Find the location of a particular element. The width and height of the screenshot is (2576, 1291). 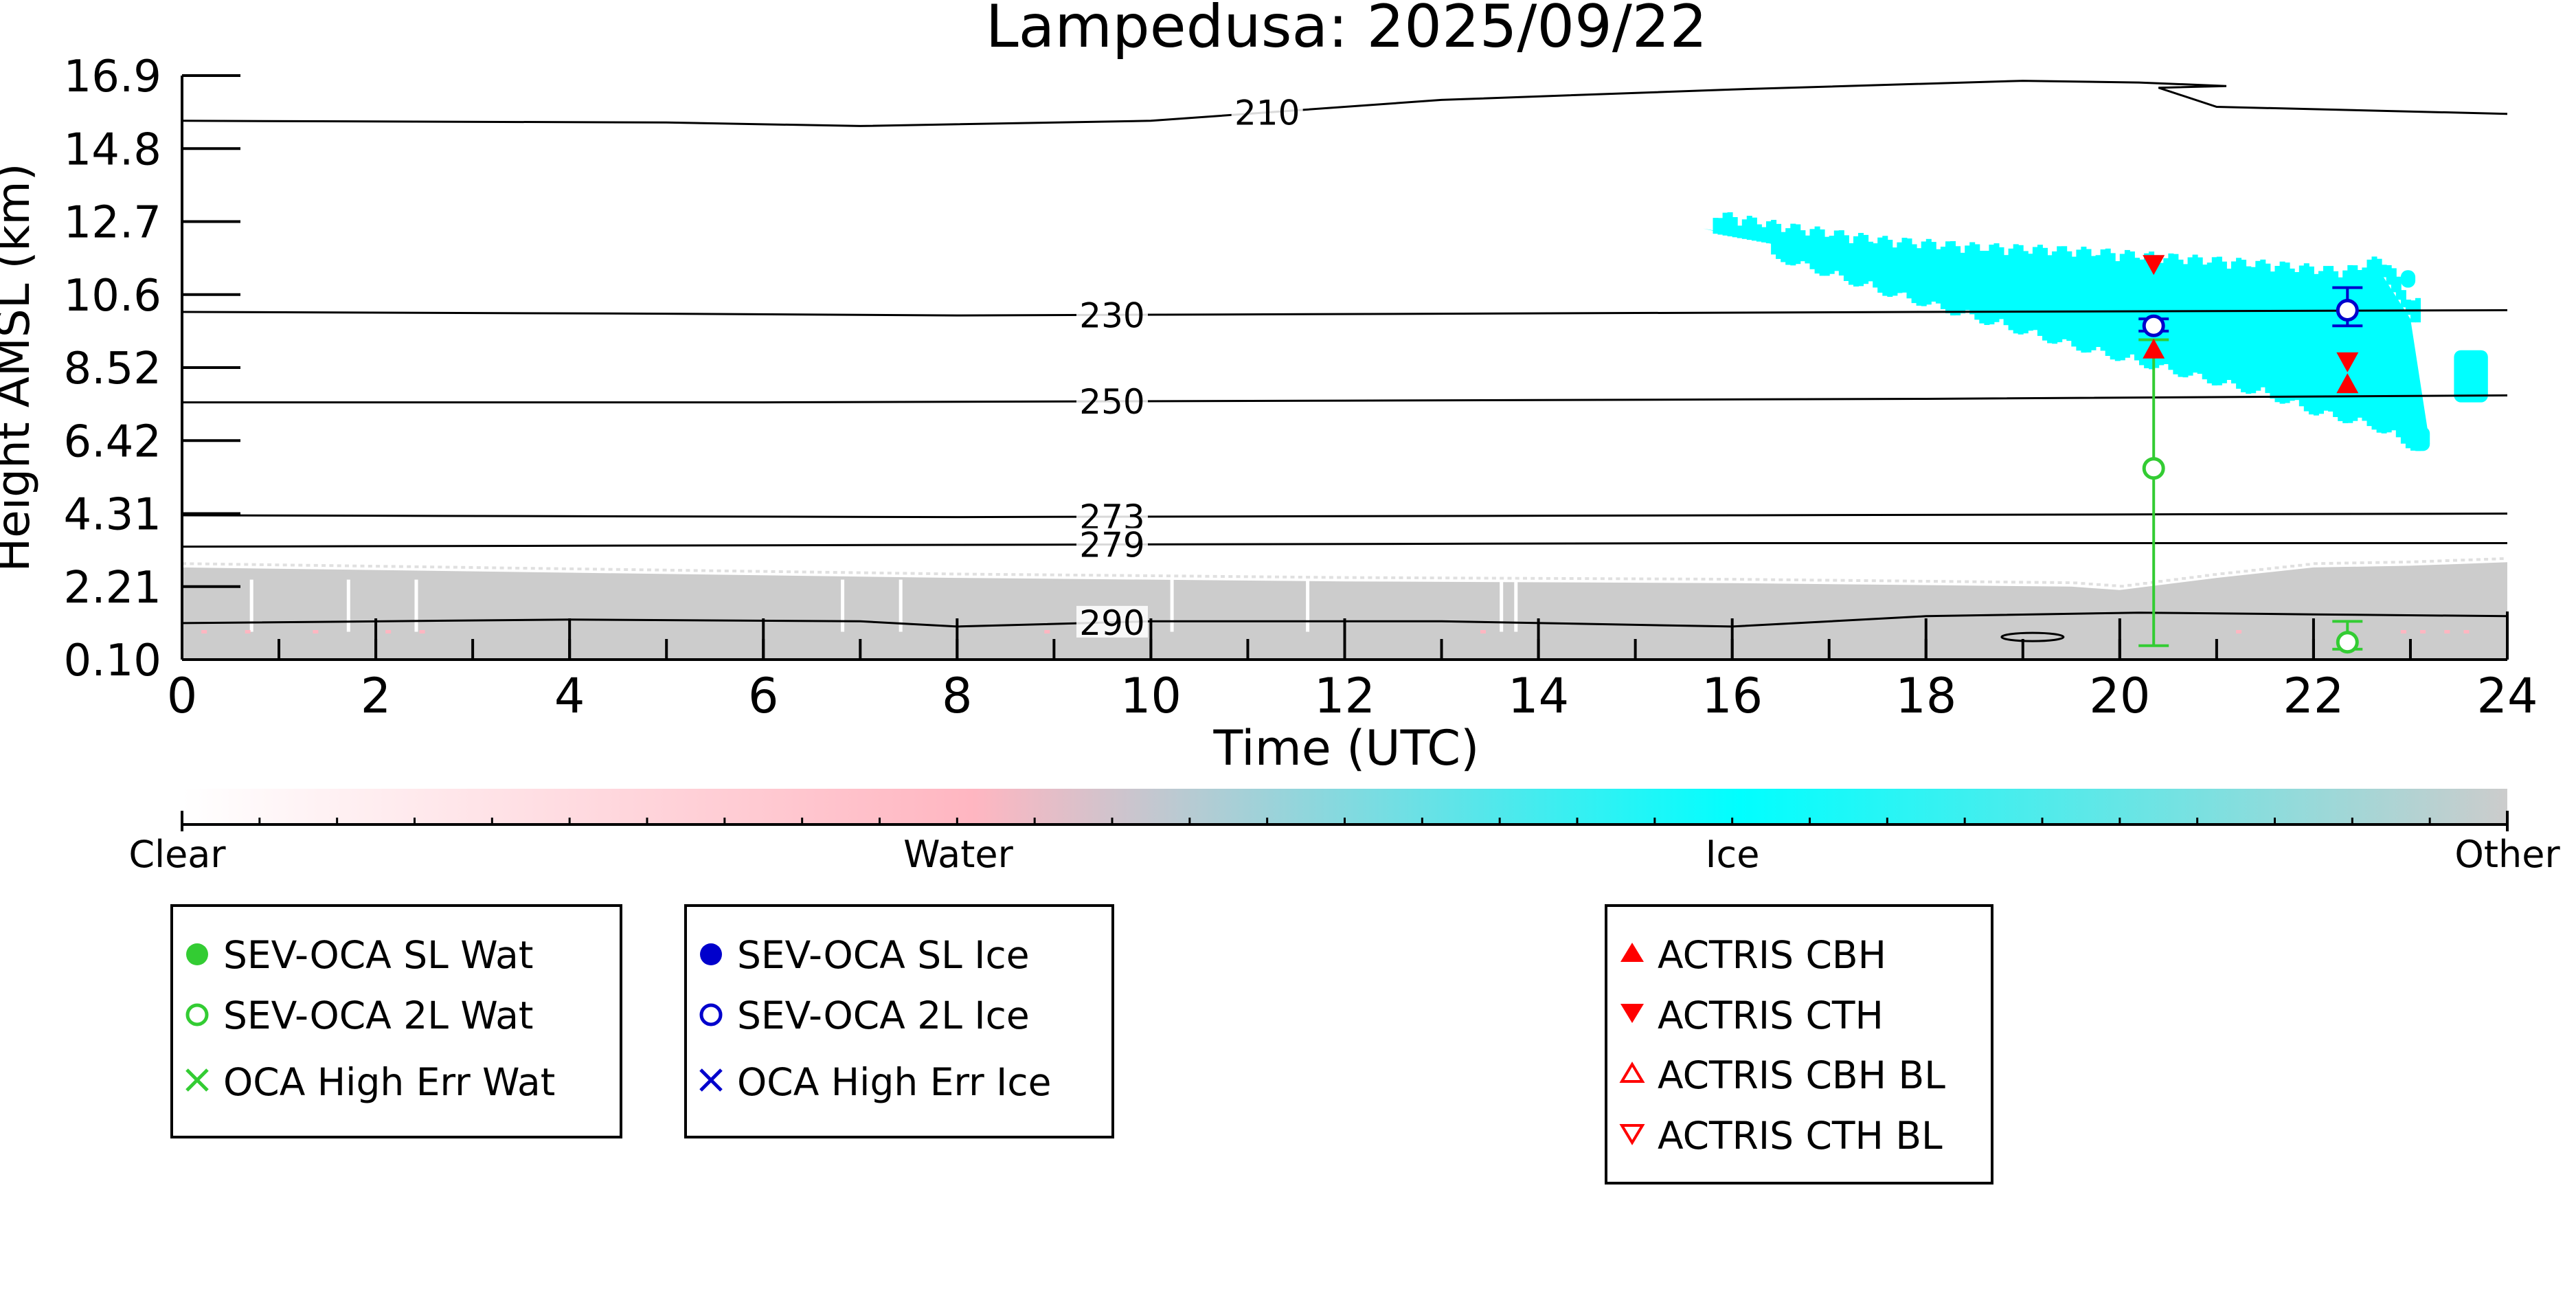

y-tick-label: 14.8 is located at coordinates (113, 149).